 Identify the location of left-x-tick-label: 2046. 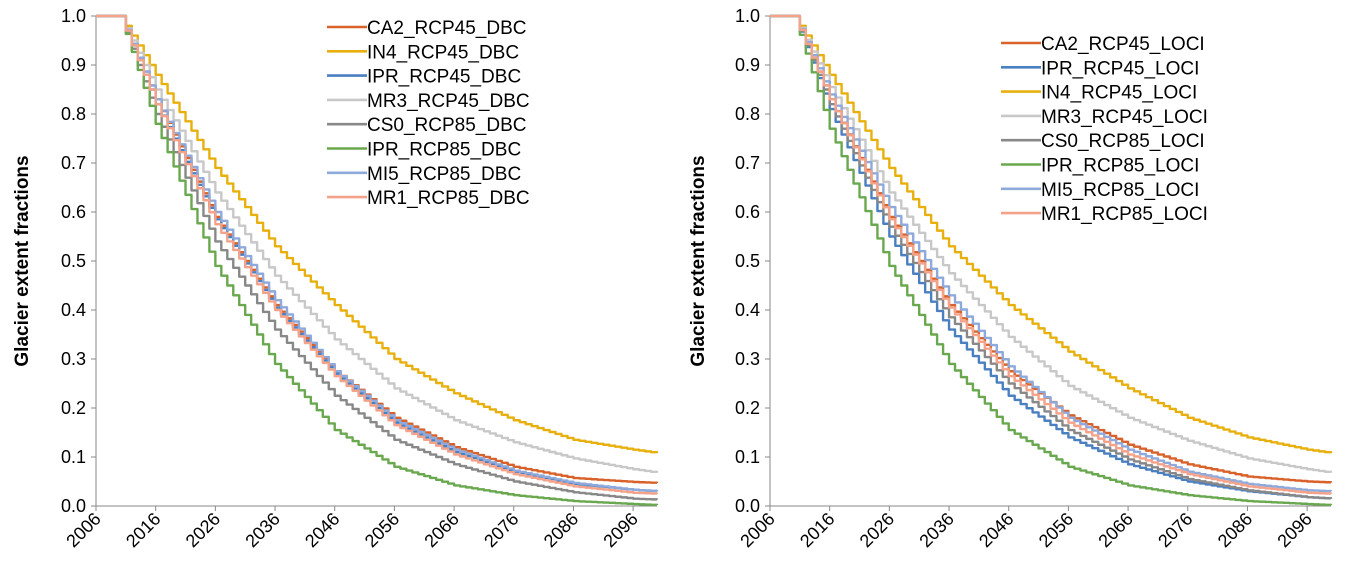
(322, 530).